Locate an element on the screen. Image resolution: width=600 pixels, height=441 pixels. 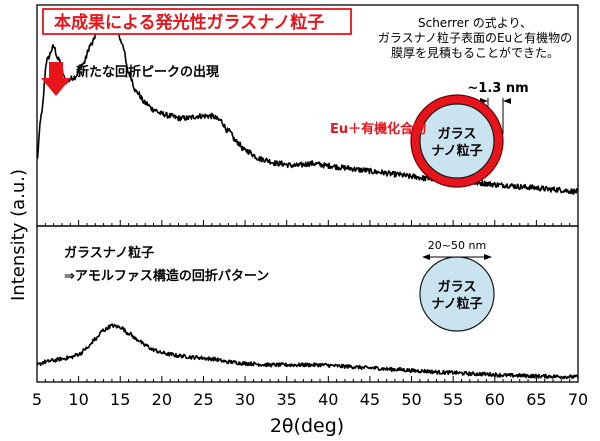
x-tick-label: 25 is located at coordinates (203, 399).